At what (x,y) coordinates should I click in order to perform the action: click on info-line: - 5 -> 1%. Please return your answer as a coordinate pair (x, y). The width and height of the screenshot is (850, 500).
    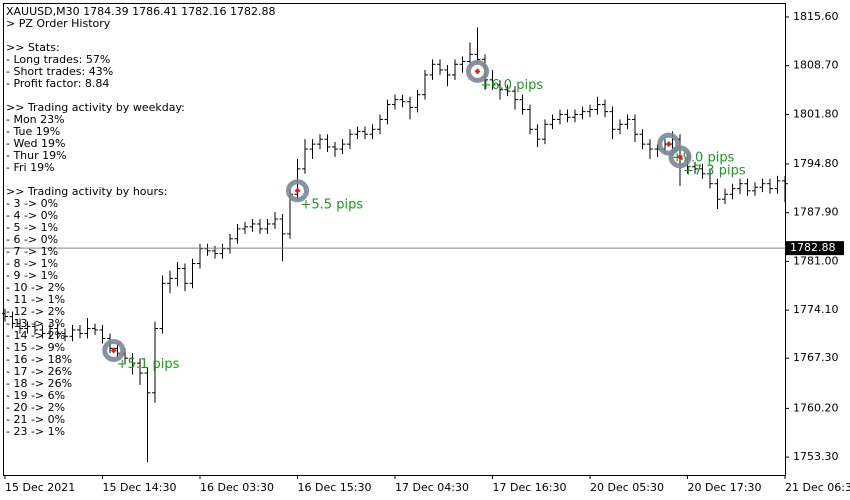
    Looking at the image, I should click on (32, 227).